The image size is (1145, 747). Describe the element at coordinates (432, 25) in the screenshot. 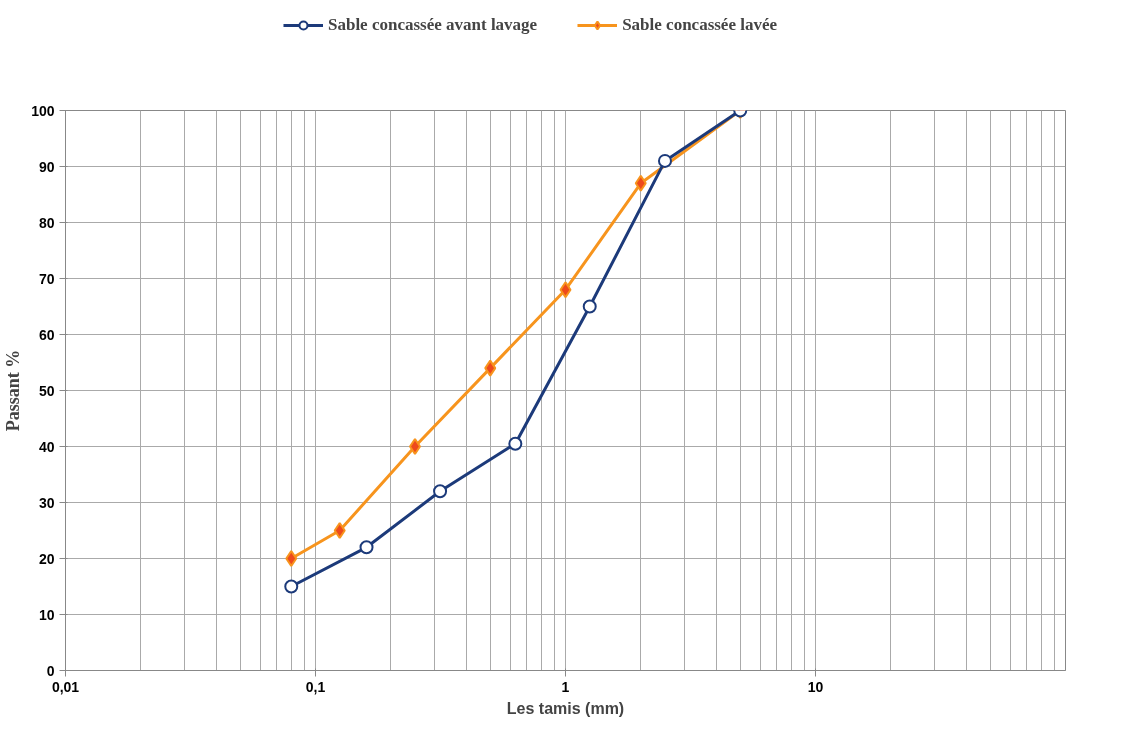

I see `legend-label: Sable concassée avant lavage` at that location.